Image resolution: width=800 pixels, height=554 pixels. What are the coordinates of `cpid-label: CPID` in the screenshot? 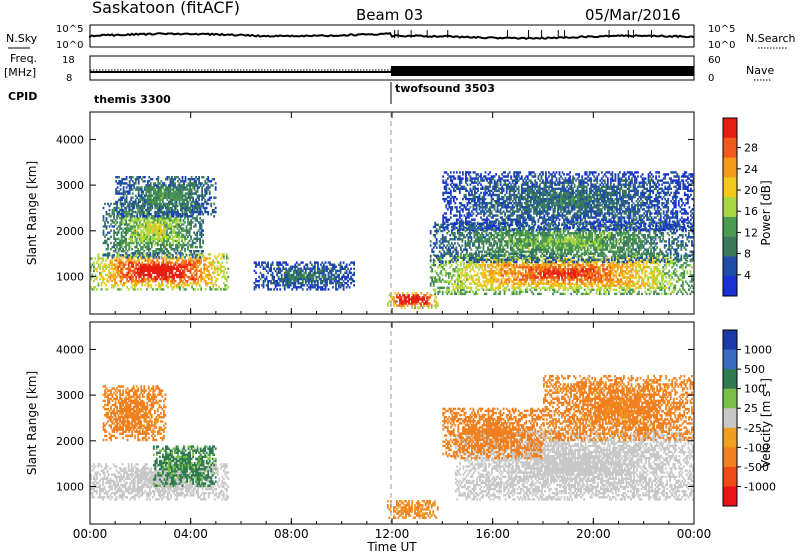 It's located at (22, 96).